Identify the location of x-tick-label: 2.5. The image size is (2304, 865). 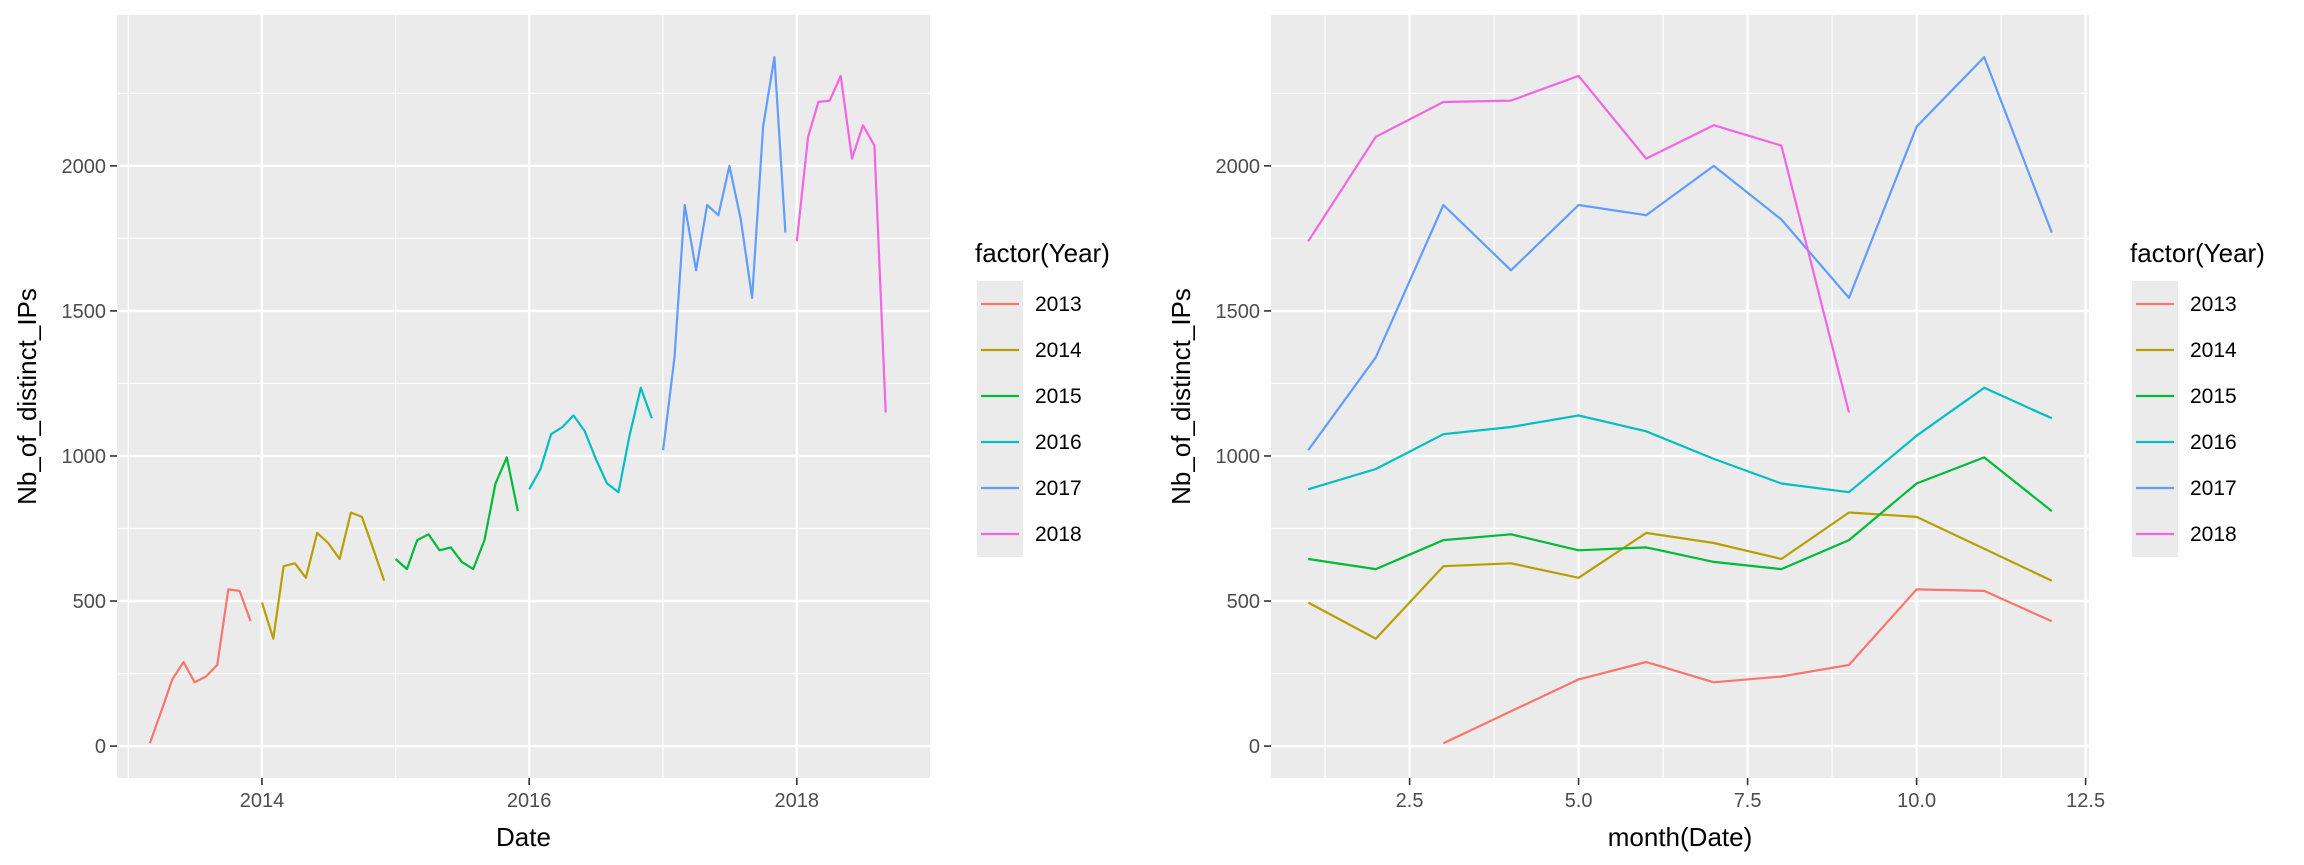
(1410, 801).